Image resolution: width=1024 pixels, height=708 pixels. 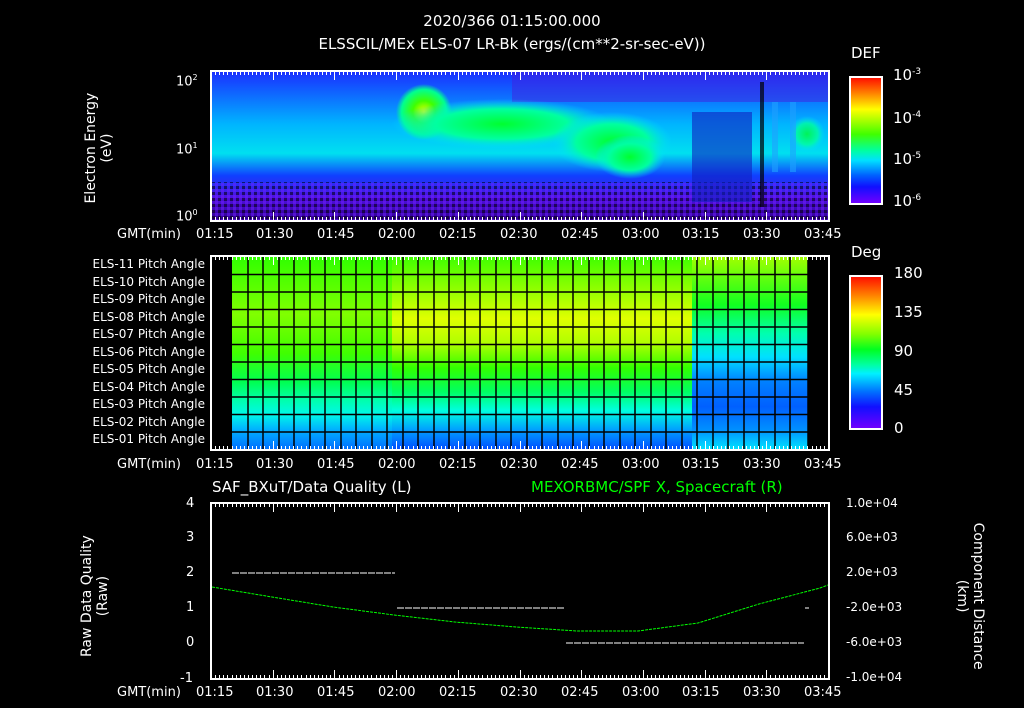 What do you see at coordinates (874, 642) in the screenshot?
I see `right-tick-neg6e3: -6.0e+03` at bounding box center [874, 642].